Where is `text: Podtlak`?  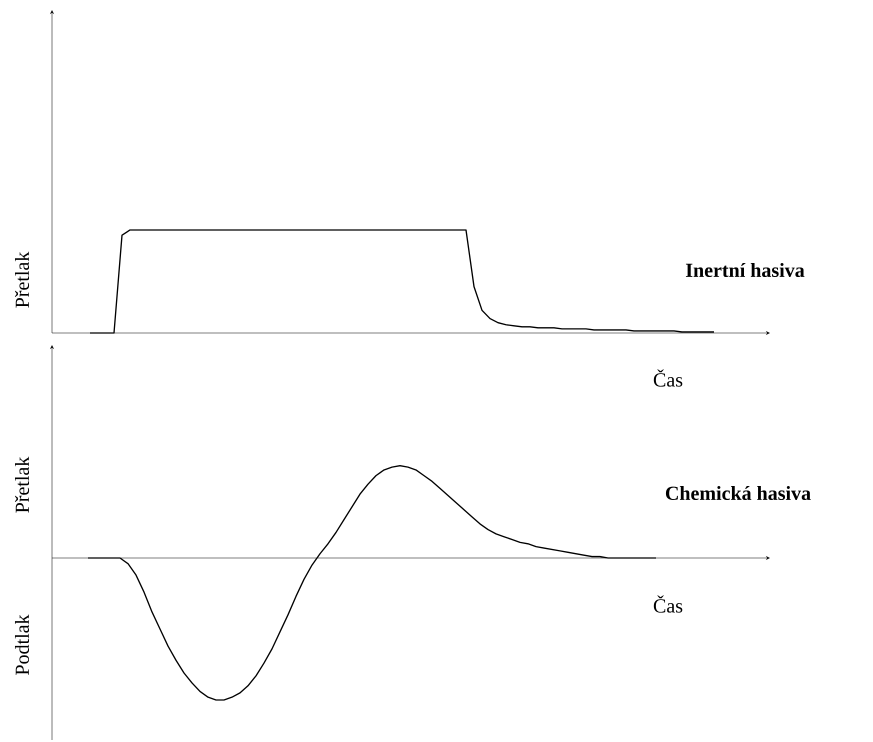
text: Podtlak is located at coordinates (22, 644).